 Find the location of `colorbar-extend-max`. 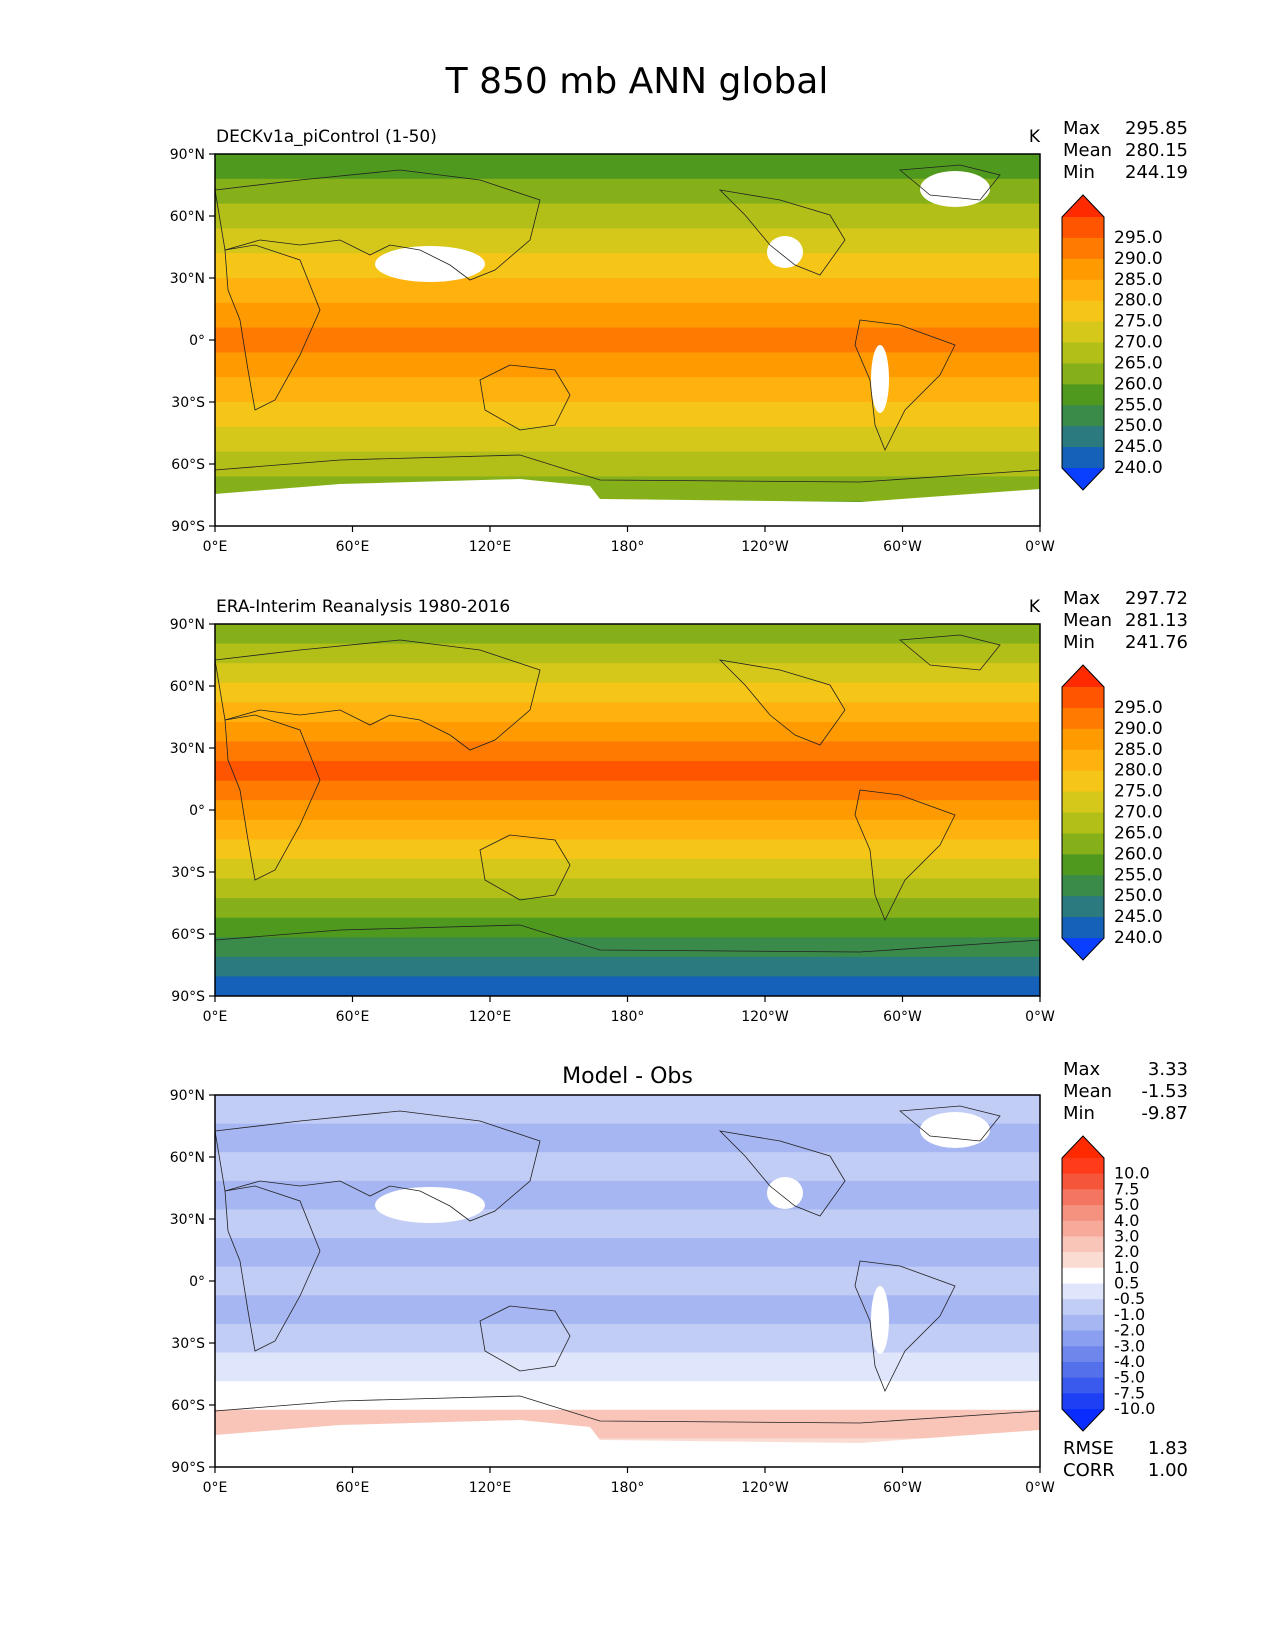

colorbar-extend-max is located at coordinates (1083, 1147).